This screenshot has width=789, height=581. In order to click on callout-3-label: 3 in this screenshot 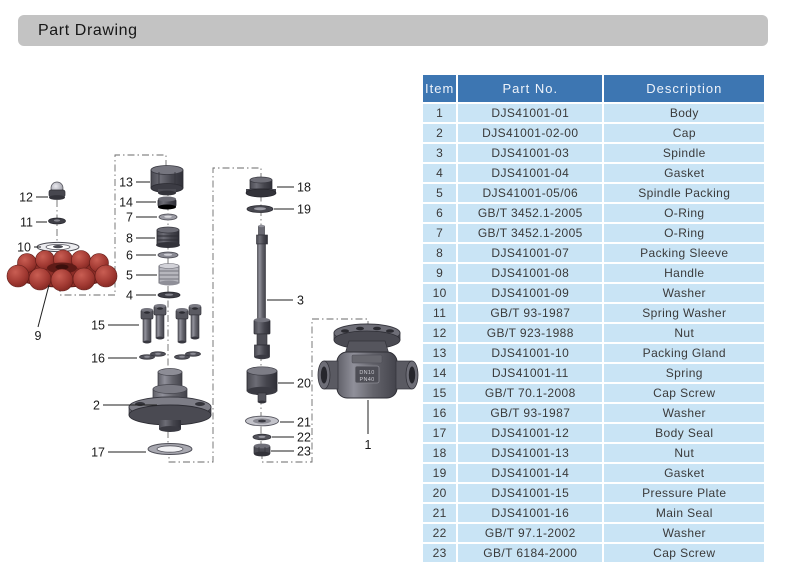, I will do `click(300, 301)`.